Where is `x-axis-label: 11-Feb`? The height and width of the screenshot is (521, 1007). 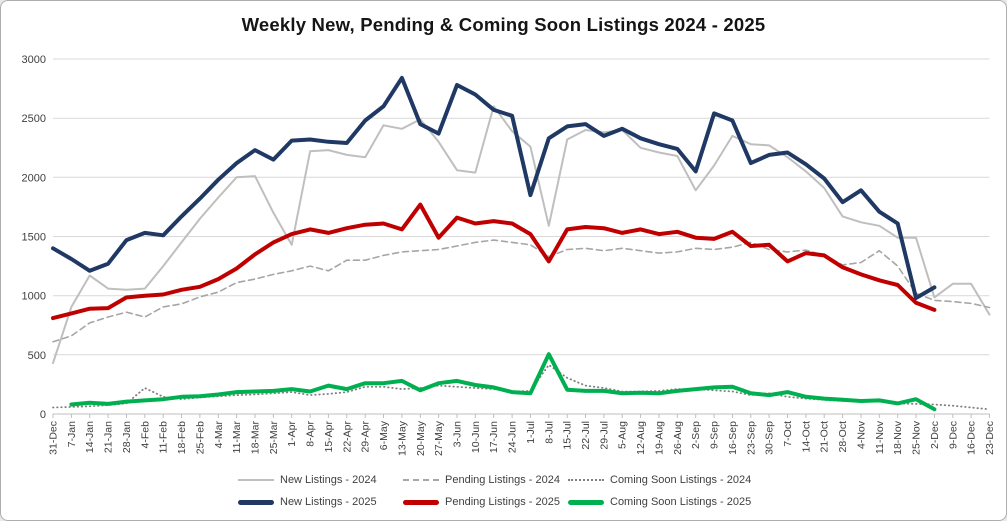
x-axis-label: 11-Feb is located at coordinates (164, 437).